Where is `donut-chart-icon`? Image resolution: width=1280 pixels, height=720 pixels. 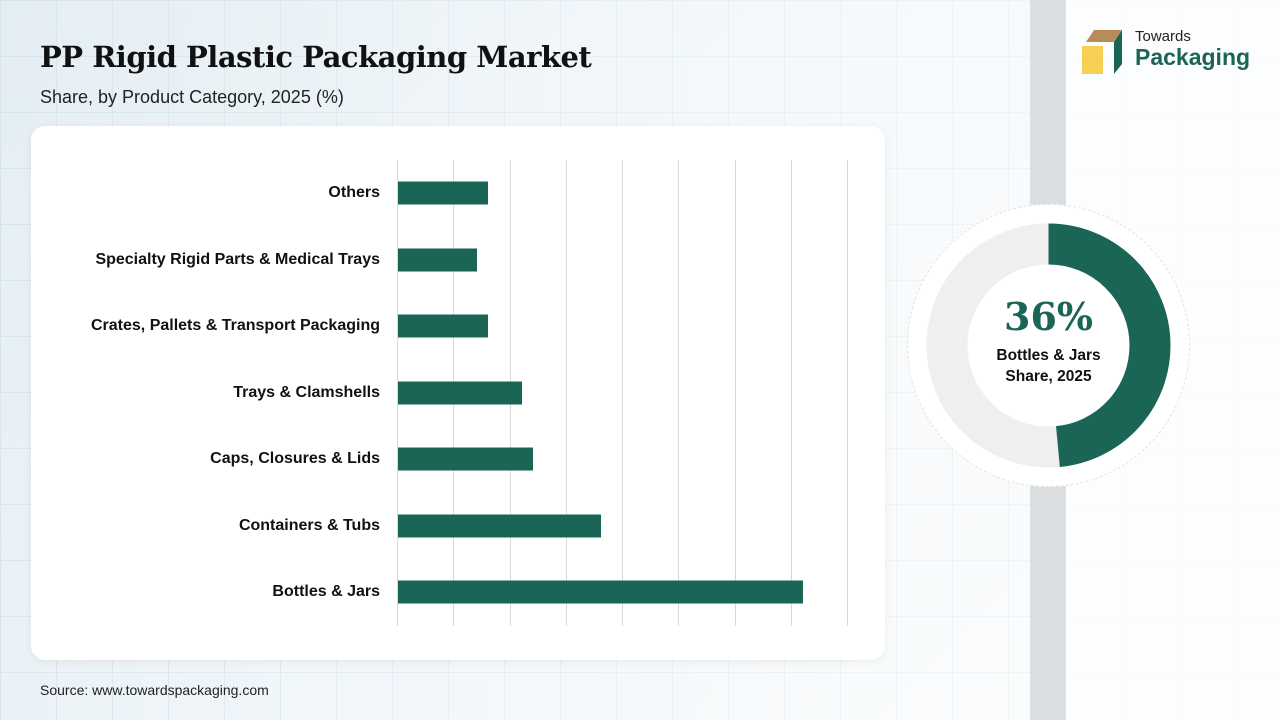
donut-chart-icon is located at coordinates (1048, 345).